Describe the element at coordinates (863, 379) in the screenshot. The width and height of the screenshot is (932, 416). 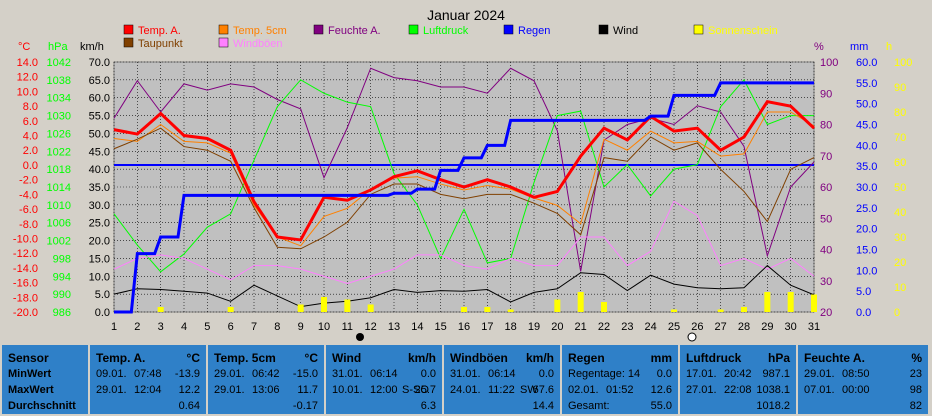
I see `stats-panel-feuchte-a-: Feuchte A.% 29.01. 08:50 23 07.01. 00:00 98 82` at that location.